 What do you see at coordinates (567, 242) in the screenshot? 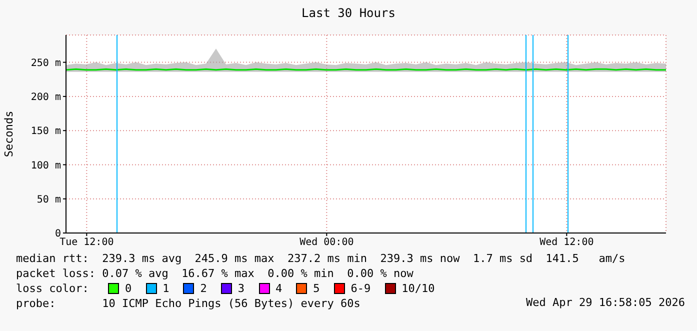
I see `x-tick-label: Wed 12:00` at bounding box center [567, 242].